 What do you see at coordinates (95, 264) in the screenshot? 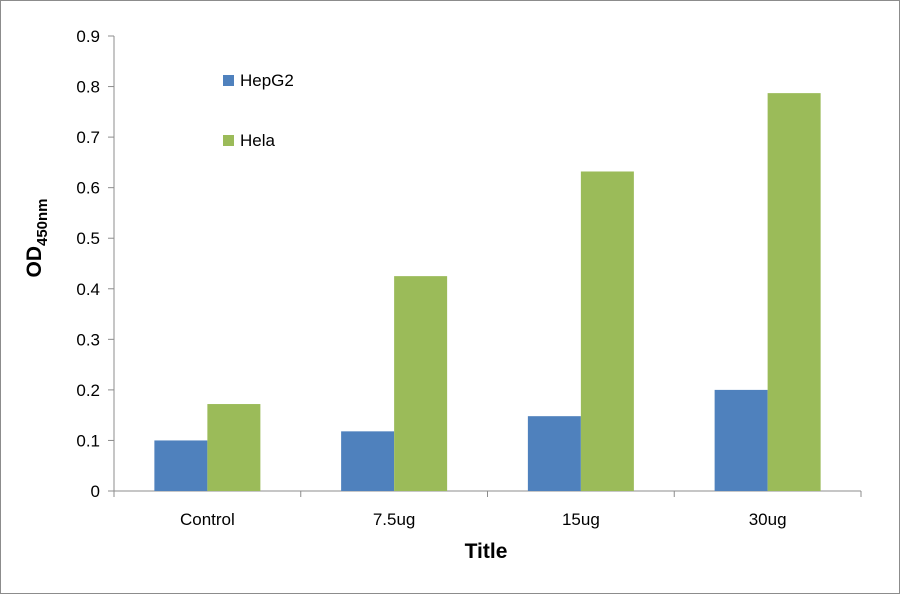
I see `y-axis: 0 0.1 0.2 0.3 0.4 0.5 0.6 0.7 0.8 0.9` at bounding box center [95, 264].